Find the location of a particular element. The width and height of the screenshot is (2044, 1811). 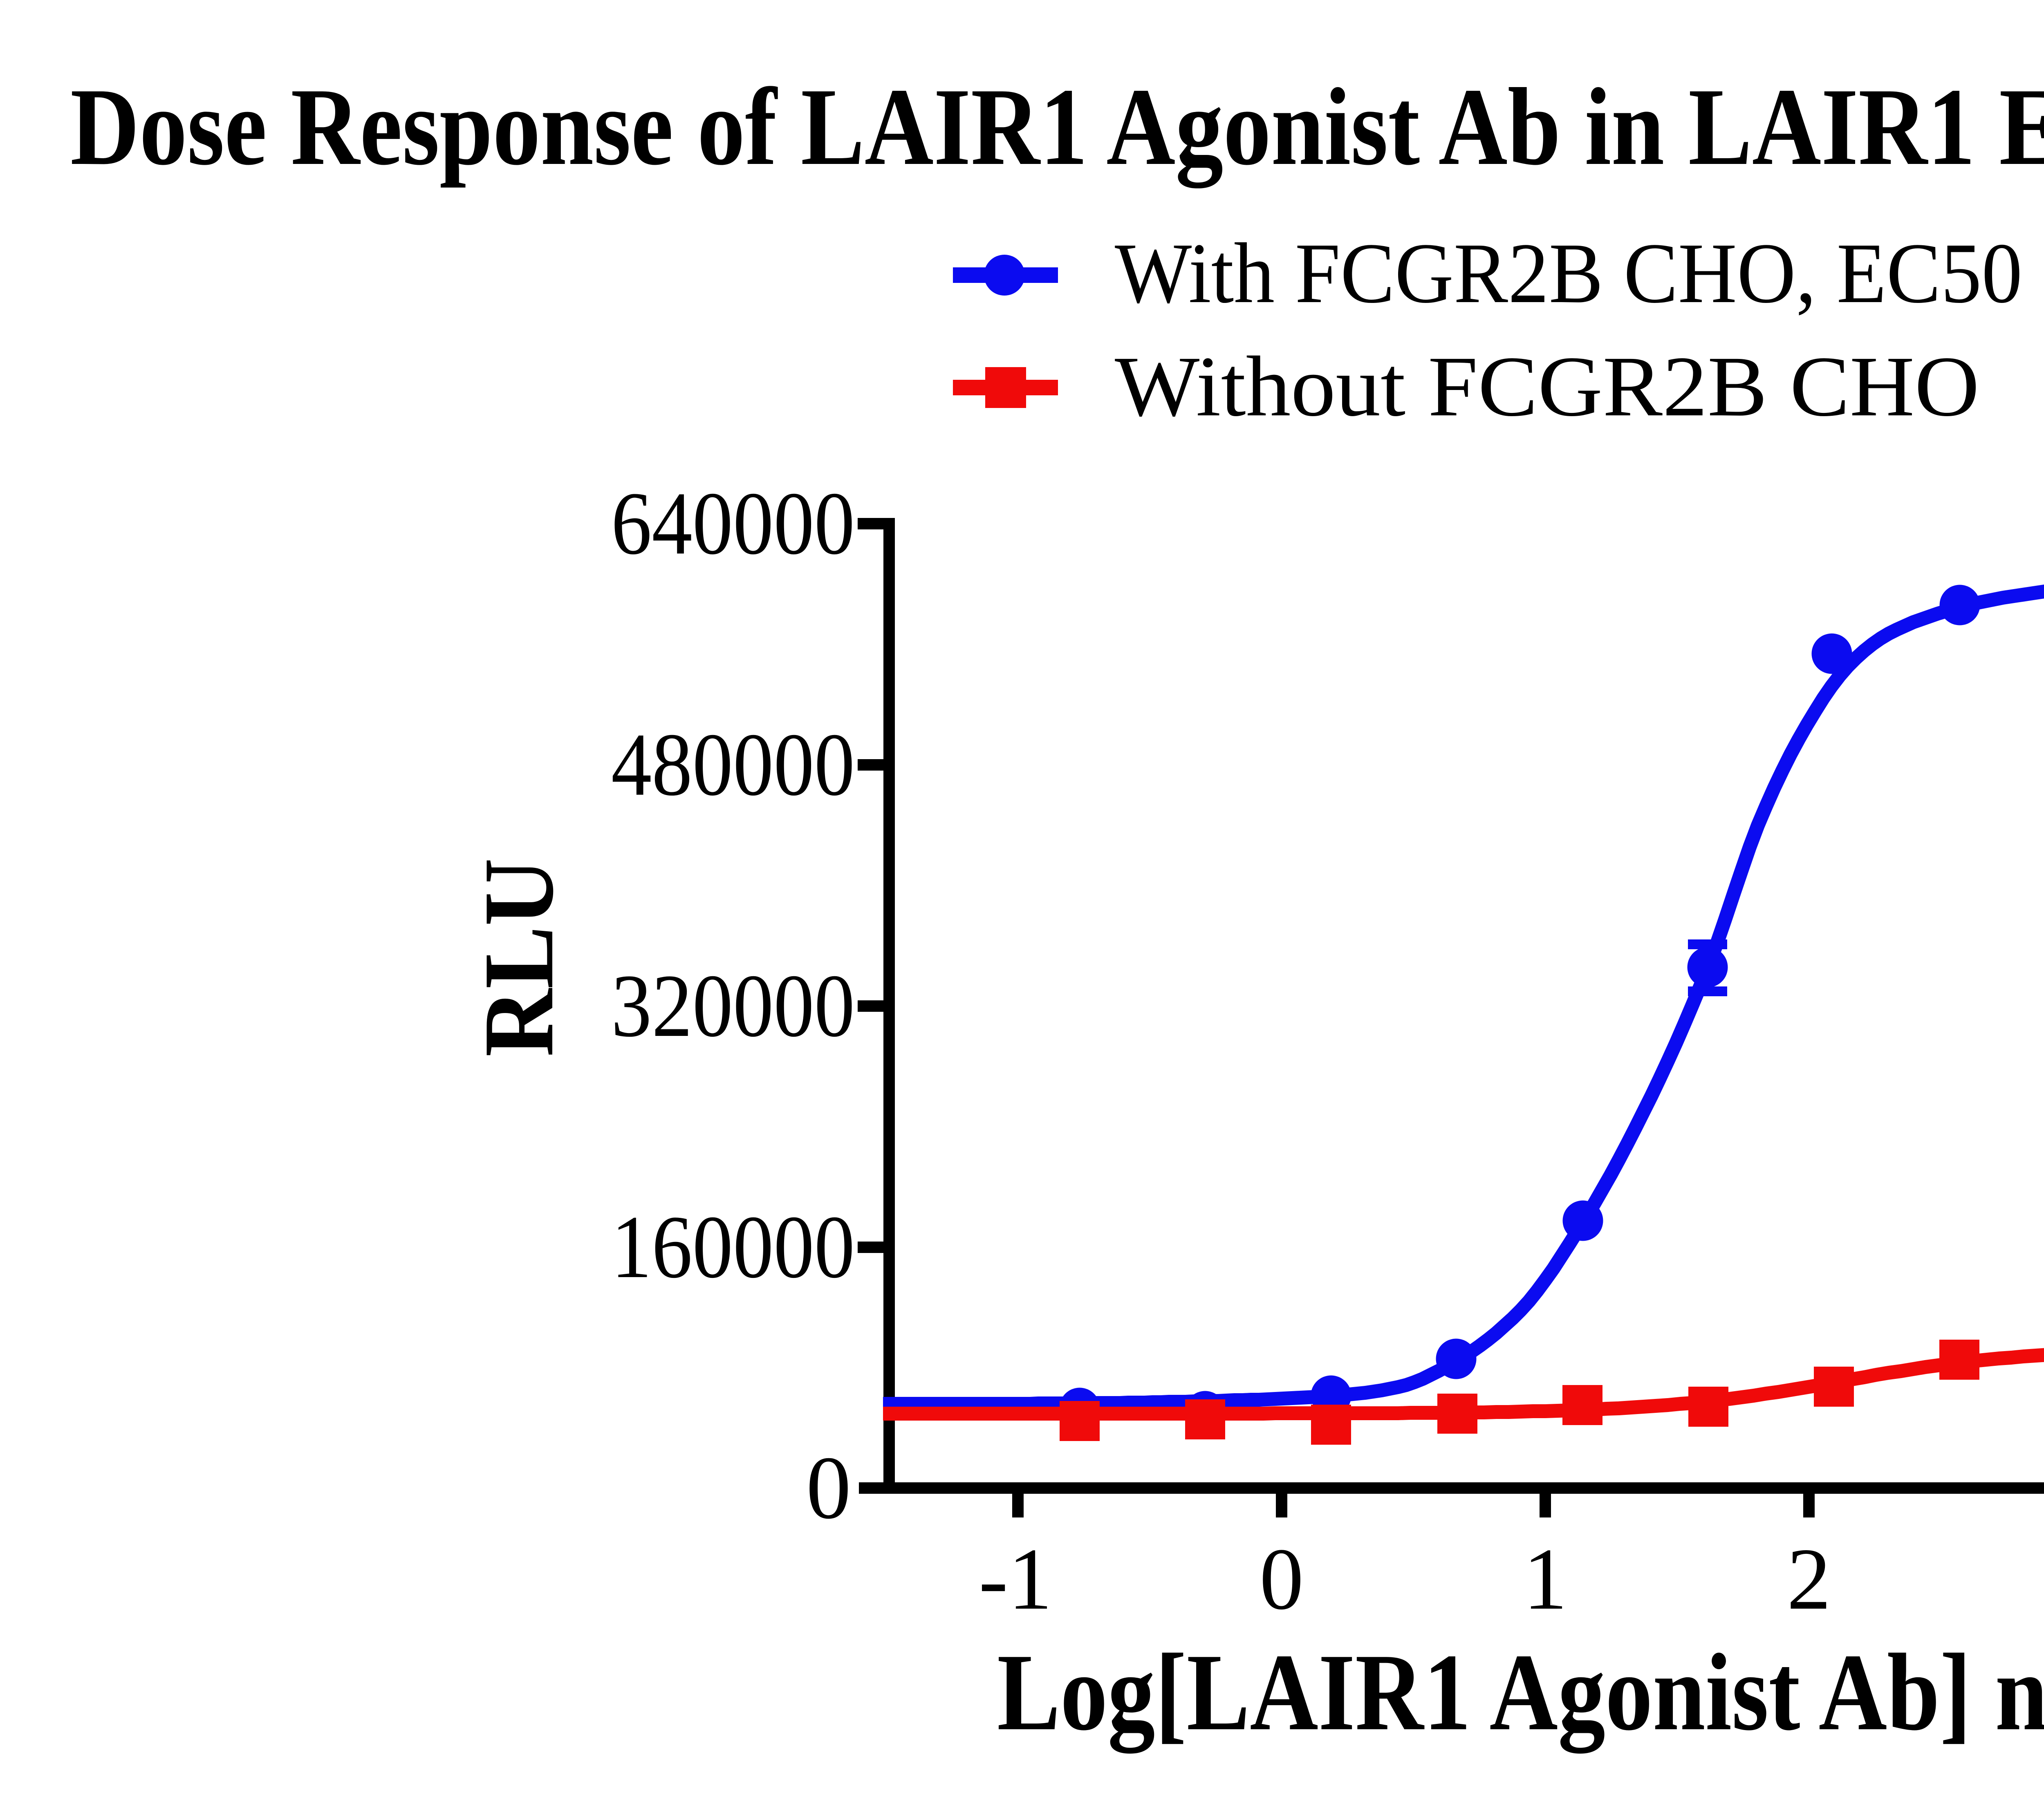

svg-text: 640000 is located at coordinates (733, 523).